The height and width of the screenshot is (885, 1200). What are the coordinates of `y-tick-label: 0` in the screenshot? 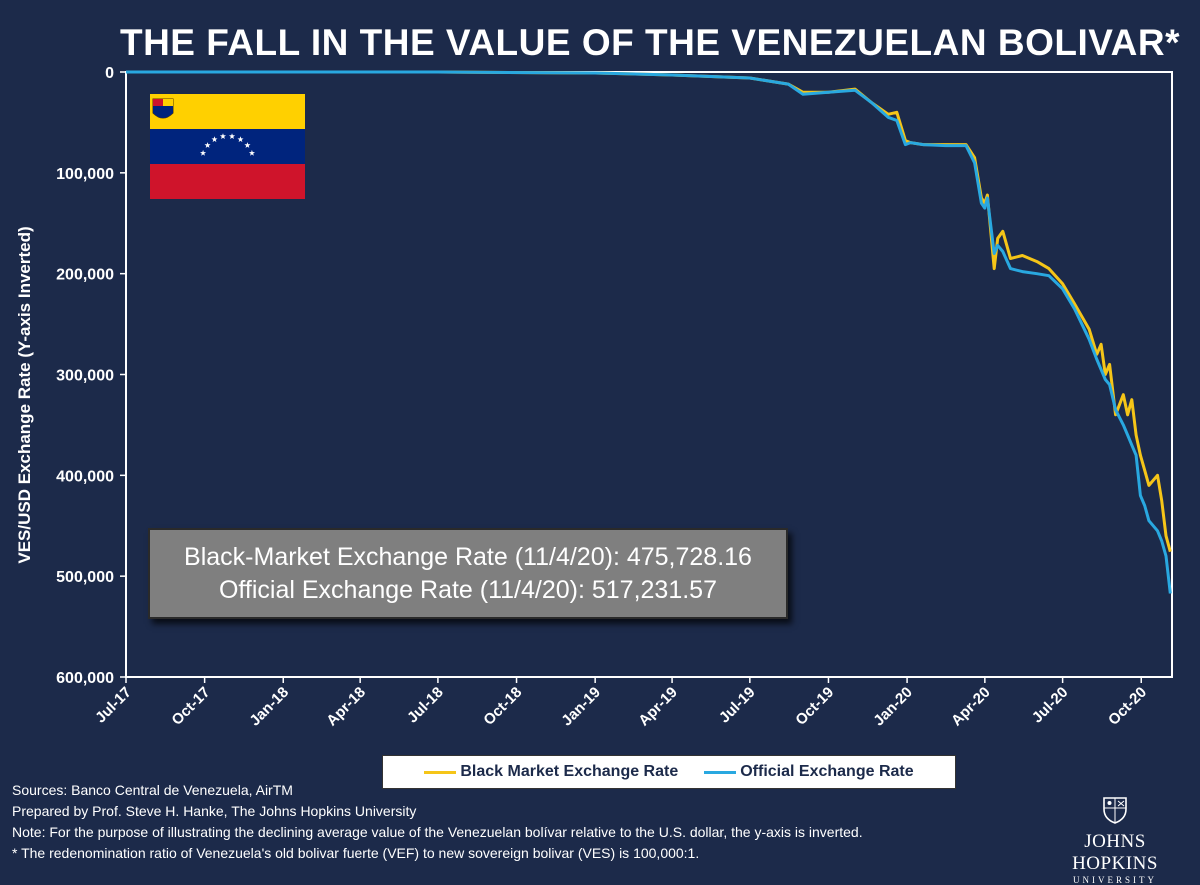 It's located at (109, 73).